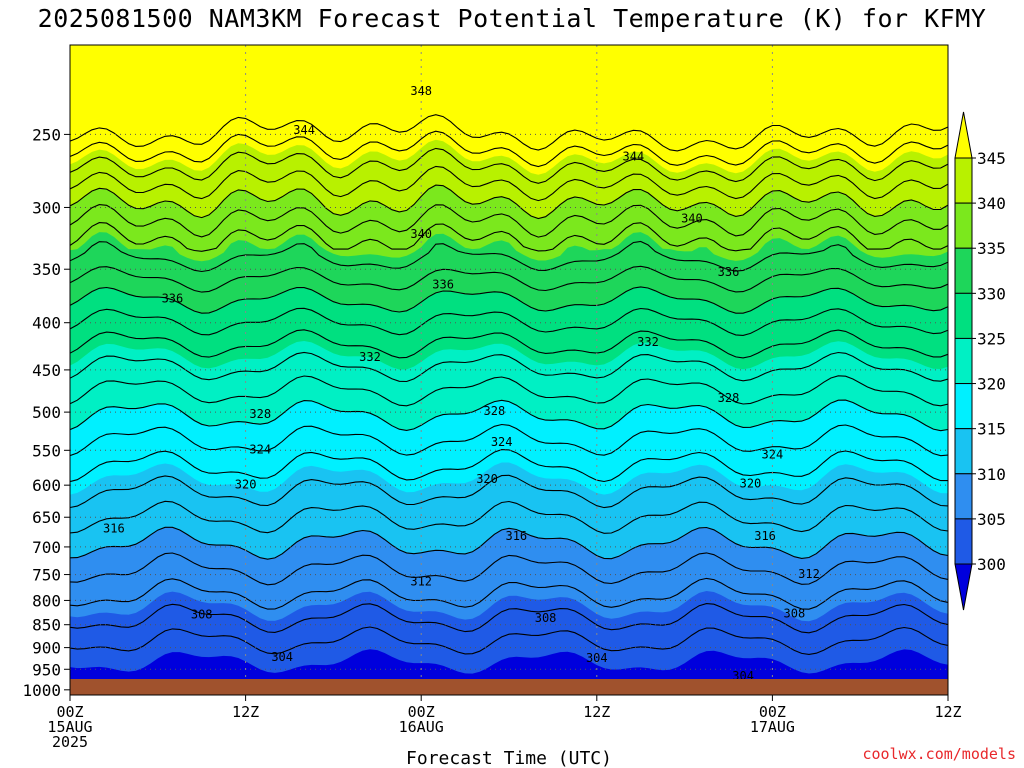 This screenshot has height=768, width=1024. Describe the element at coordinates (46, 575) in the screenshot. I see `y-tick-750: 750` at that location.